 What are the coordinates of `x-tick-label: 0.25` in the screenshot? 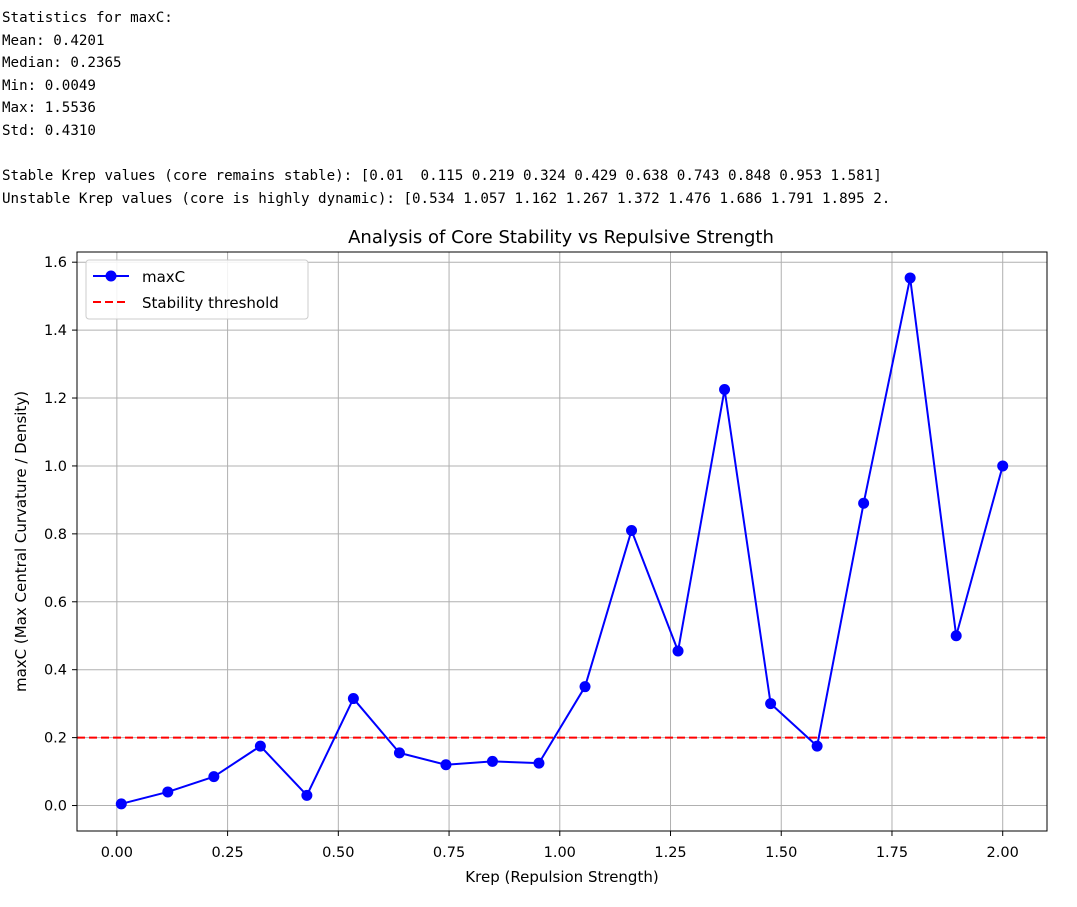 It's located at (227, 853).